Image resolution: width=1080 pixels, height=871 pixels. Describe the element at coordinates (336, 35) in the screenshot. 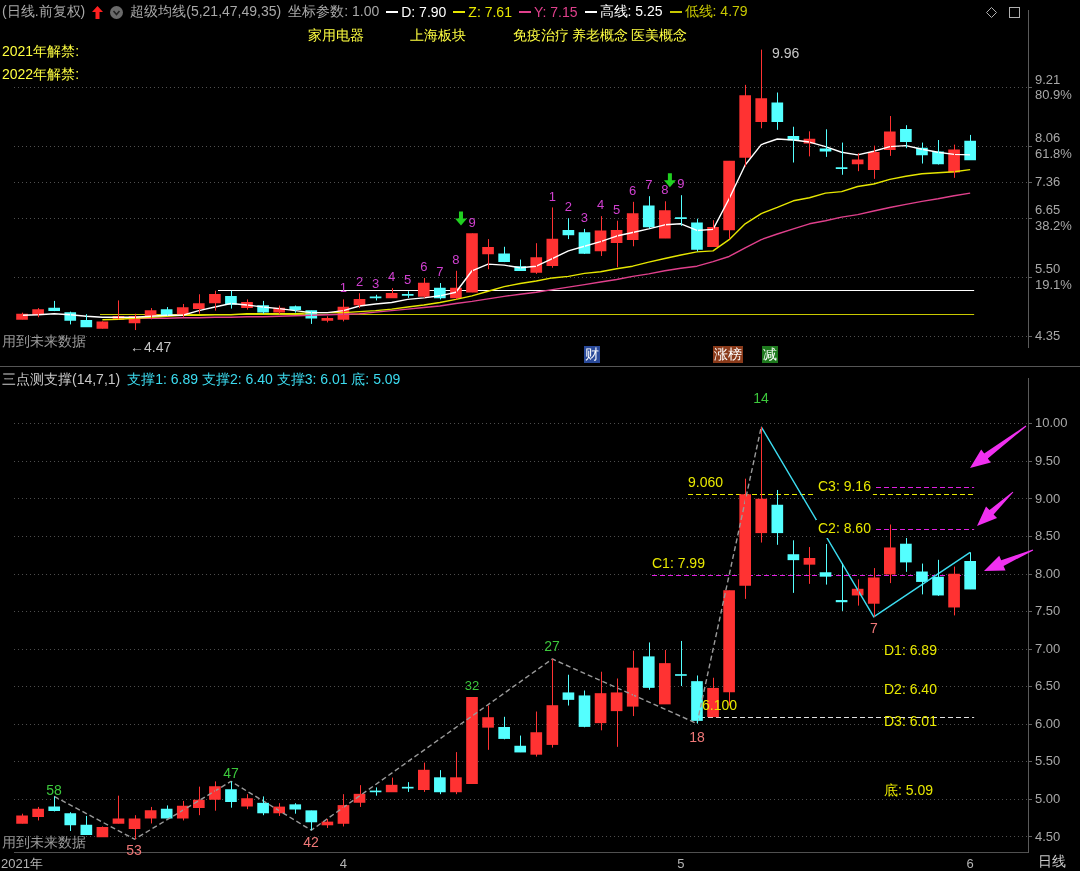

I see `annotation: 家用电器` at that location.